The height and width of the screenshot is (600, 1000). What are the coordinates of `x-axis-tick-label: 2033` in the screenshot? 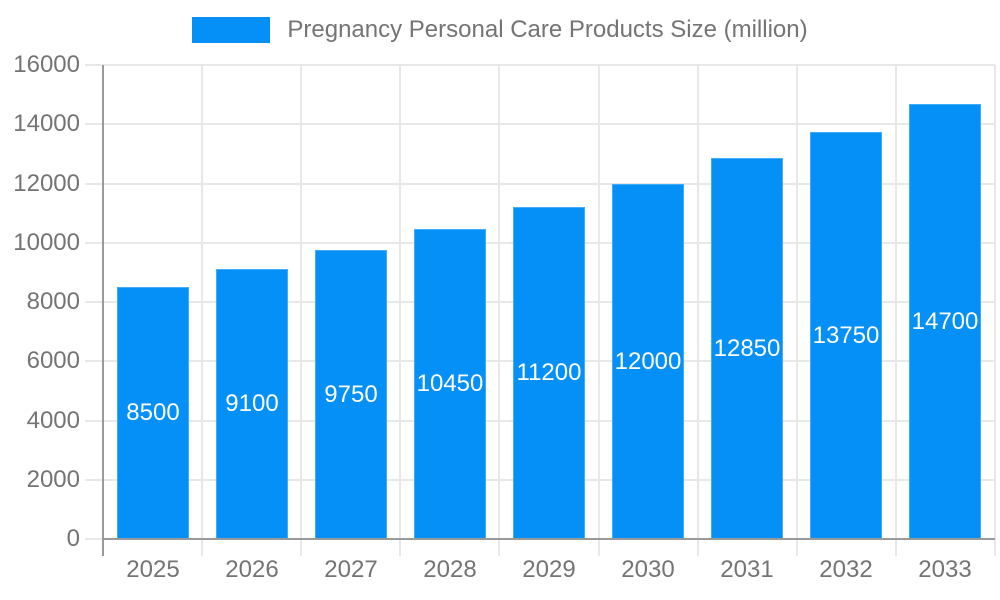 It's located at (945, 569).